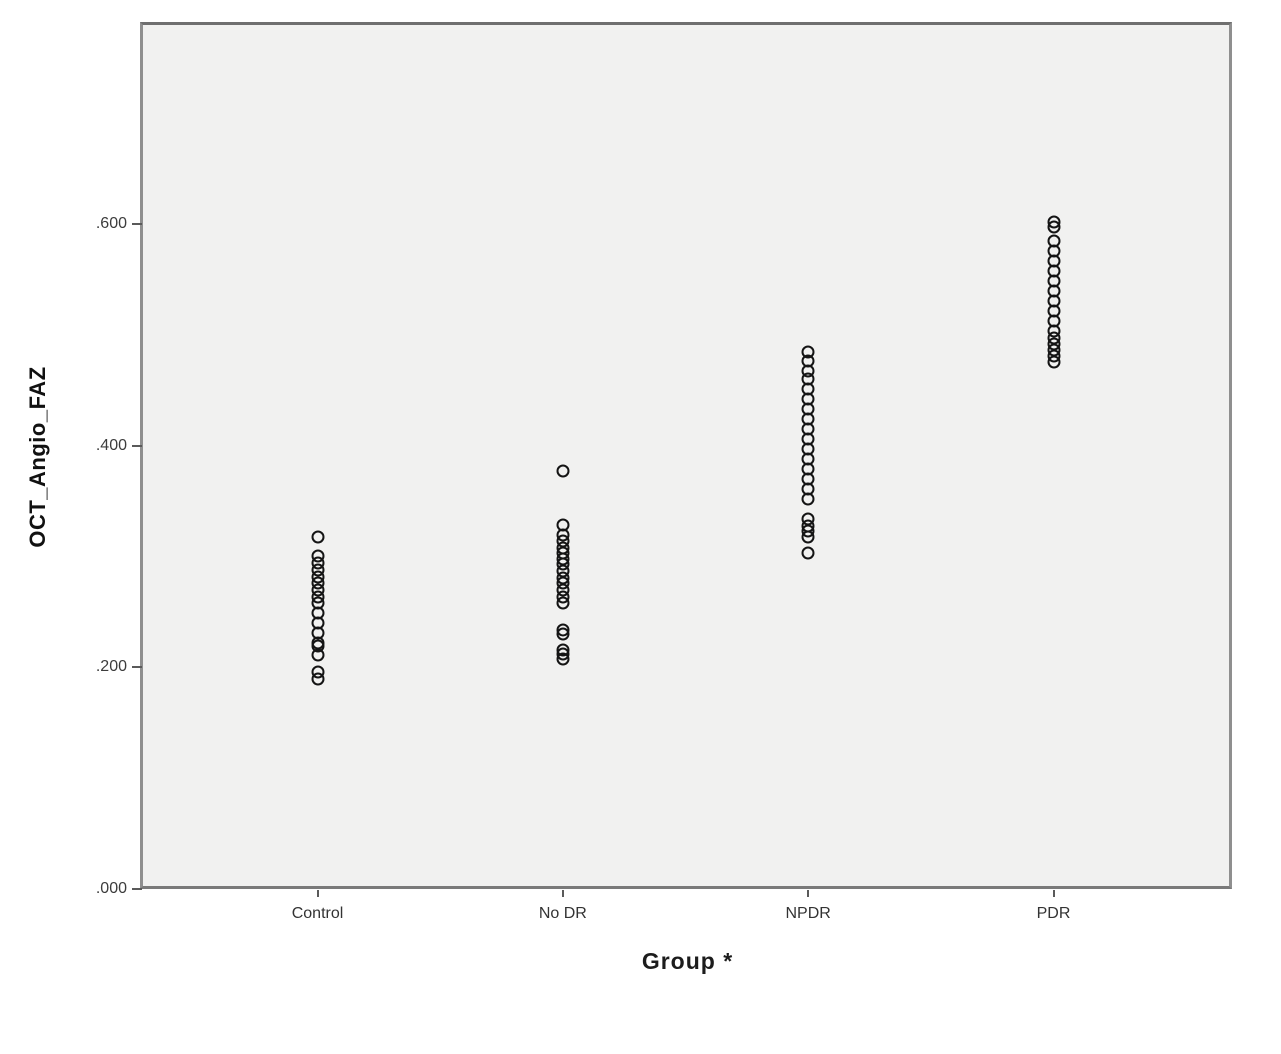 Image resolution: width=1281 pixels, height=1054 pixels. What do you see at coordinates (111, 224) in the screenshot?
I see `y-tick-label: .600` at bounding box center [111, 224].